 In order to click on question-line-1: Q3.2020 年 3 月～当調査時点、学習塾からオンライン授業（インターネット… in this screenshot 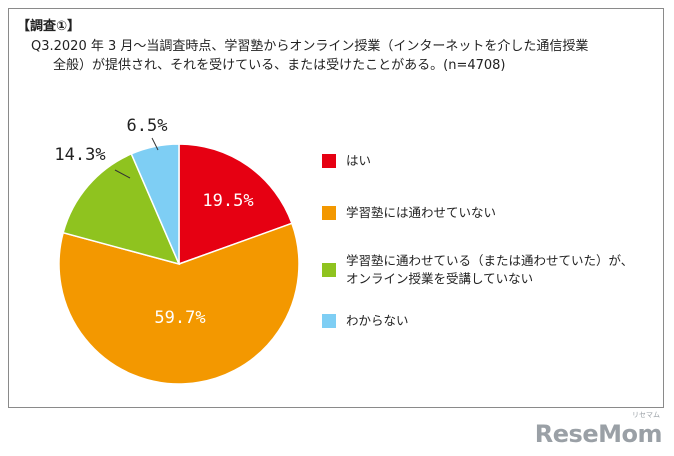, I will do `click(310, 46)`.